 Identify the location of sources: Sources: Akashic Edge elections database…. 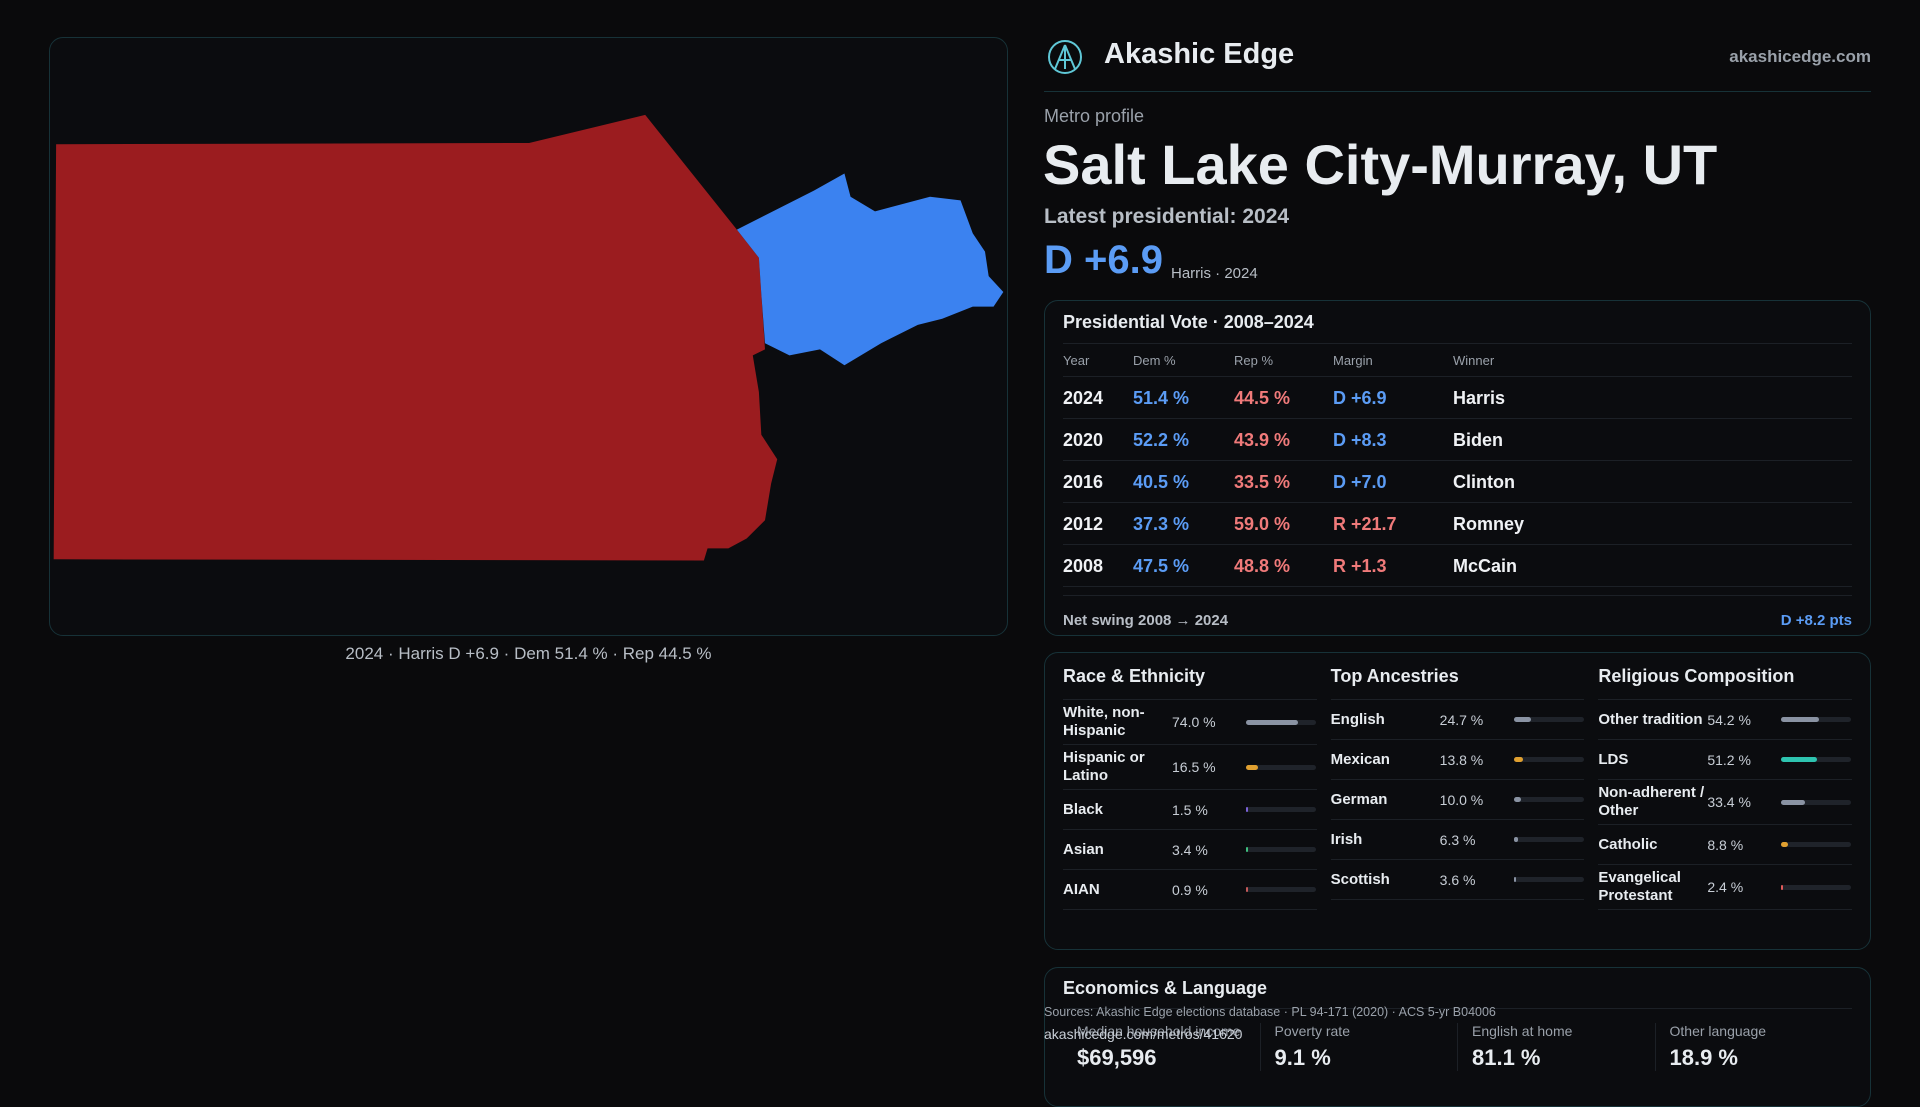
(1270, 1012).